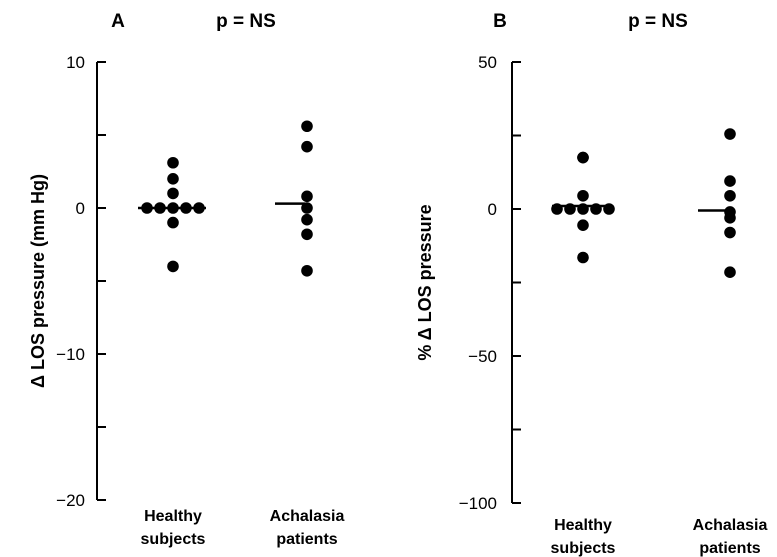 This screenshot has width=777, height=557. What do you see at coordinates (70, 500) in the screenshot?
I see `y-tick-label: −20` at bounding box center [70, 500].